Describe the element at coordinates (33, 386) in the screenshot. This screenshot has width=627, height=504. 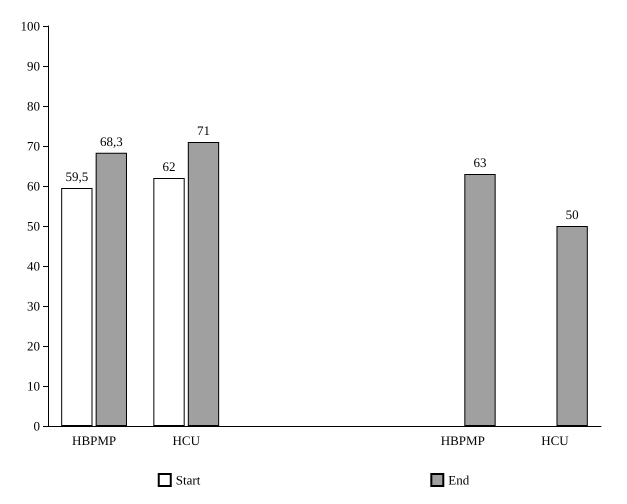
I see `y-tick-label: 10` at that location.